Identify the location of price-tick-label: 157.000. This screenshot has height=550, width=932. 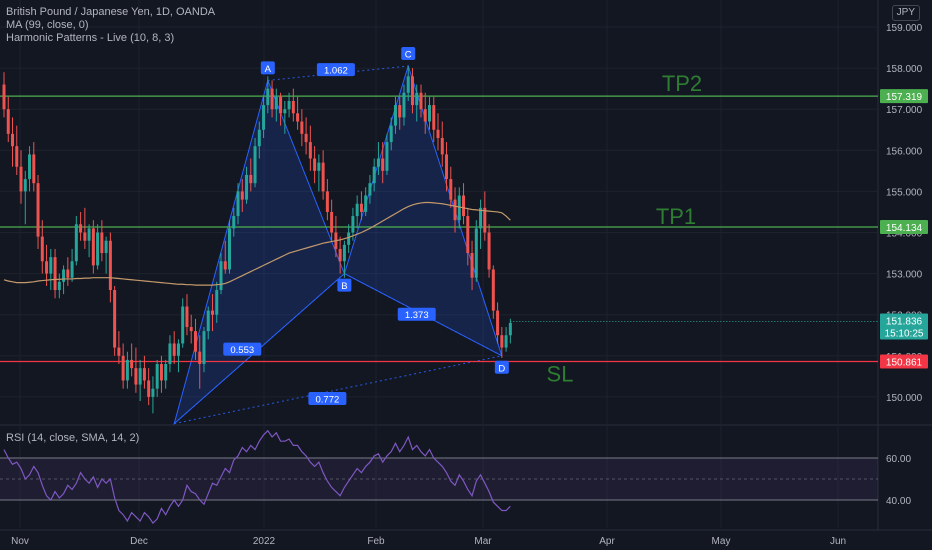
(904, 110).